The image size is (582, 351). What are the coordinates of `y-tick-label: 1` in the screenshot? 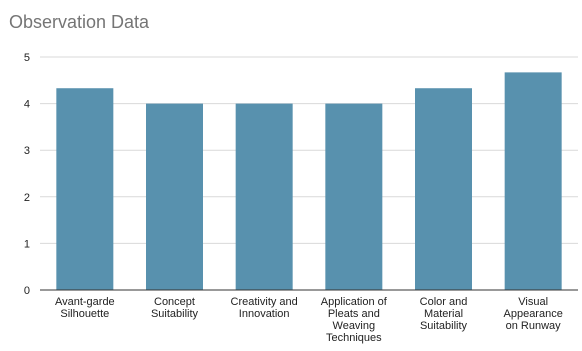 It's located at (27, 244).